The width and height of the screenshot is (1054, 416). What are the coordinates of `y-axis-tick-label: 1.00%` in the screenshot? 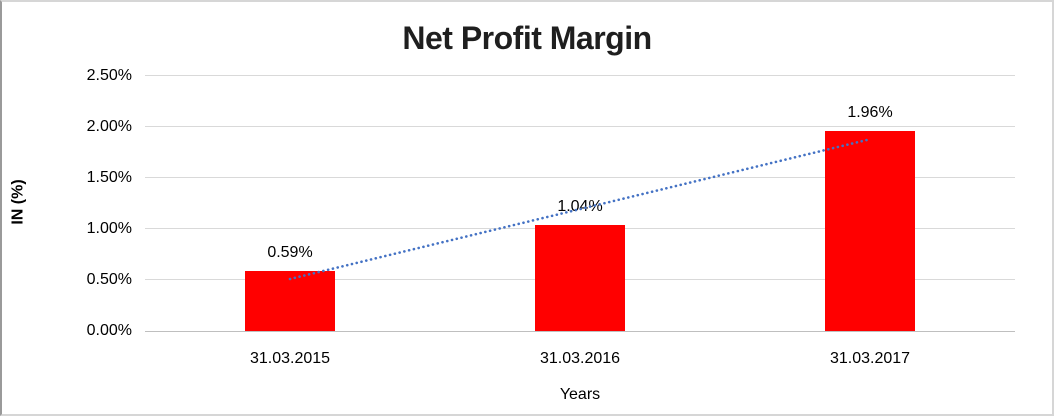 It's located at (109, 228).